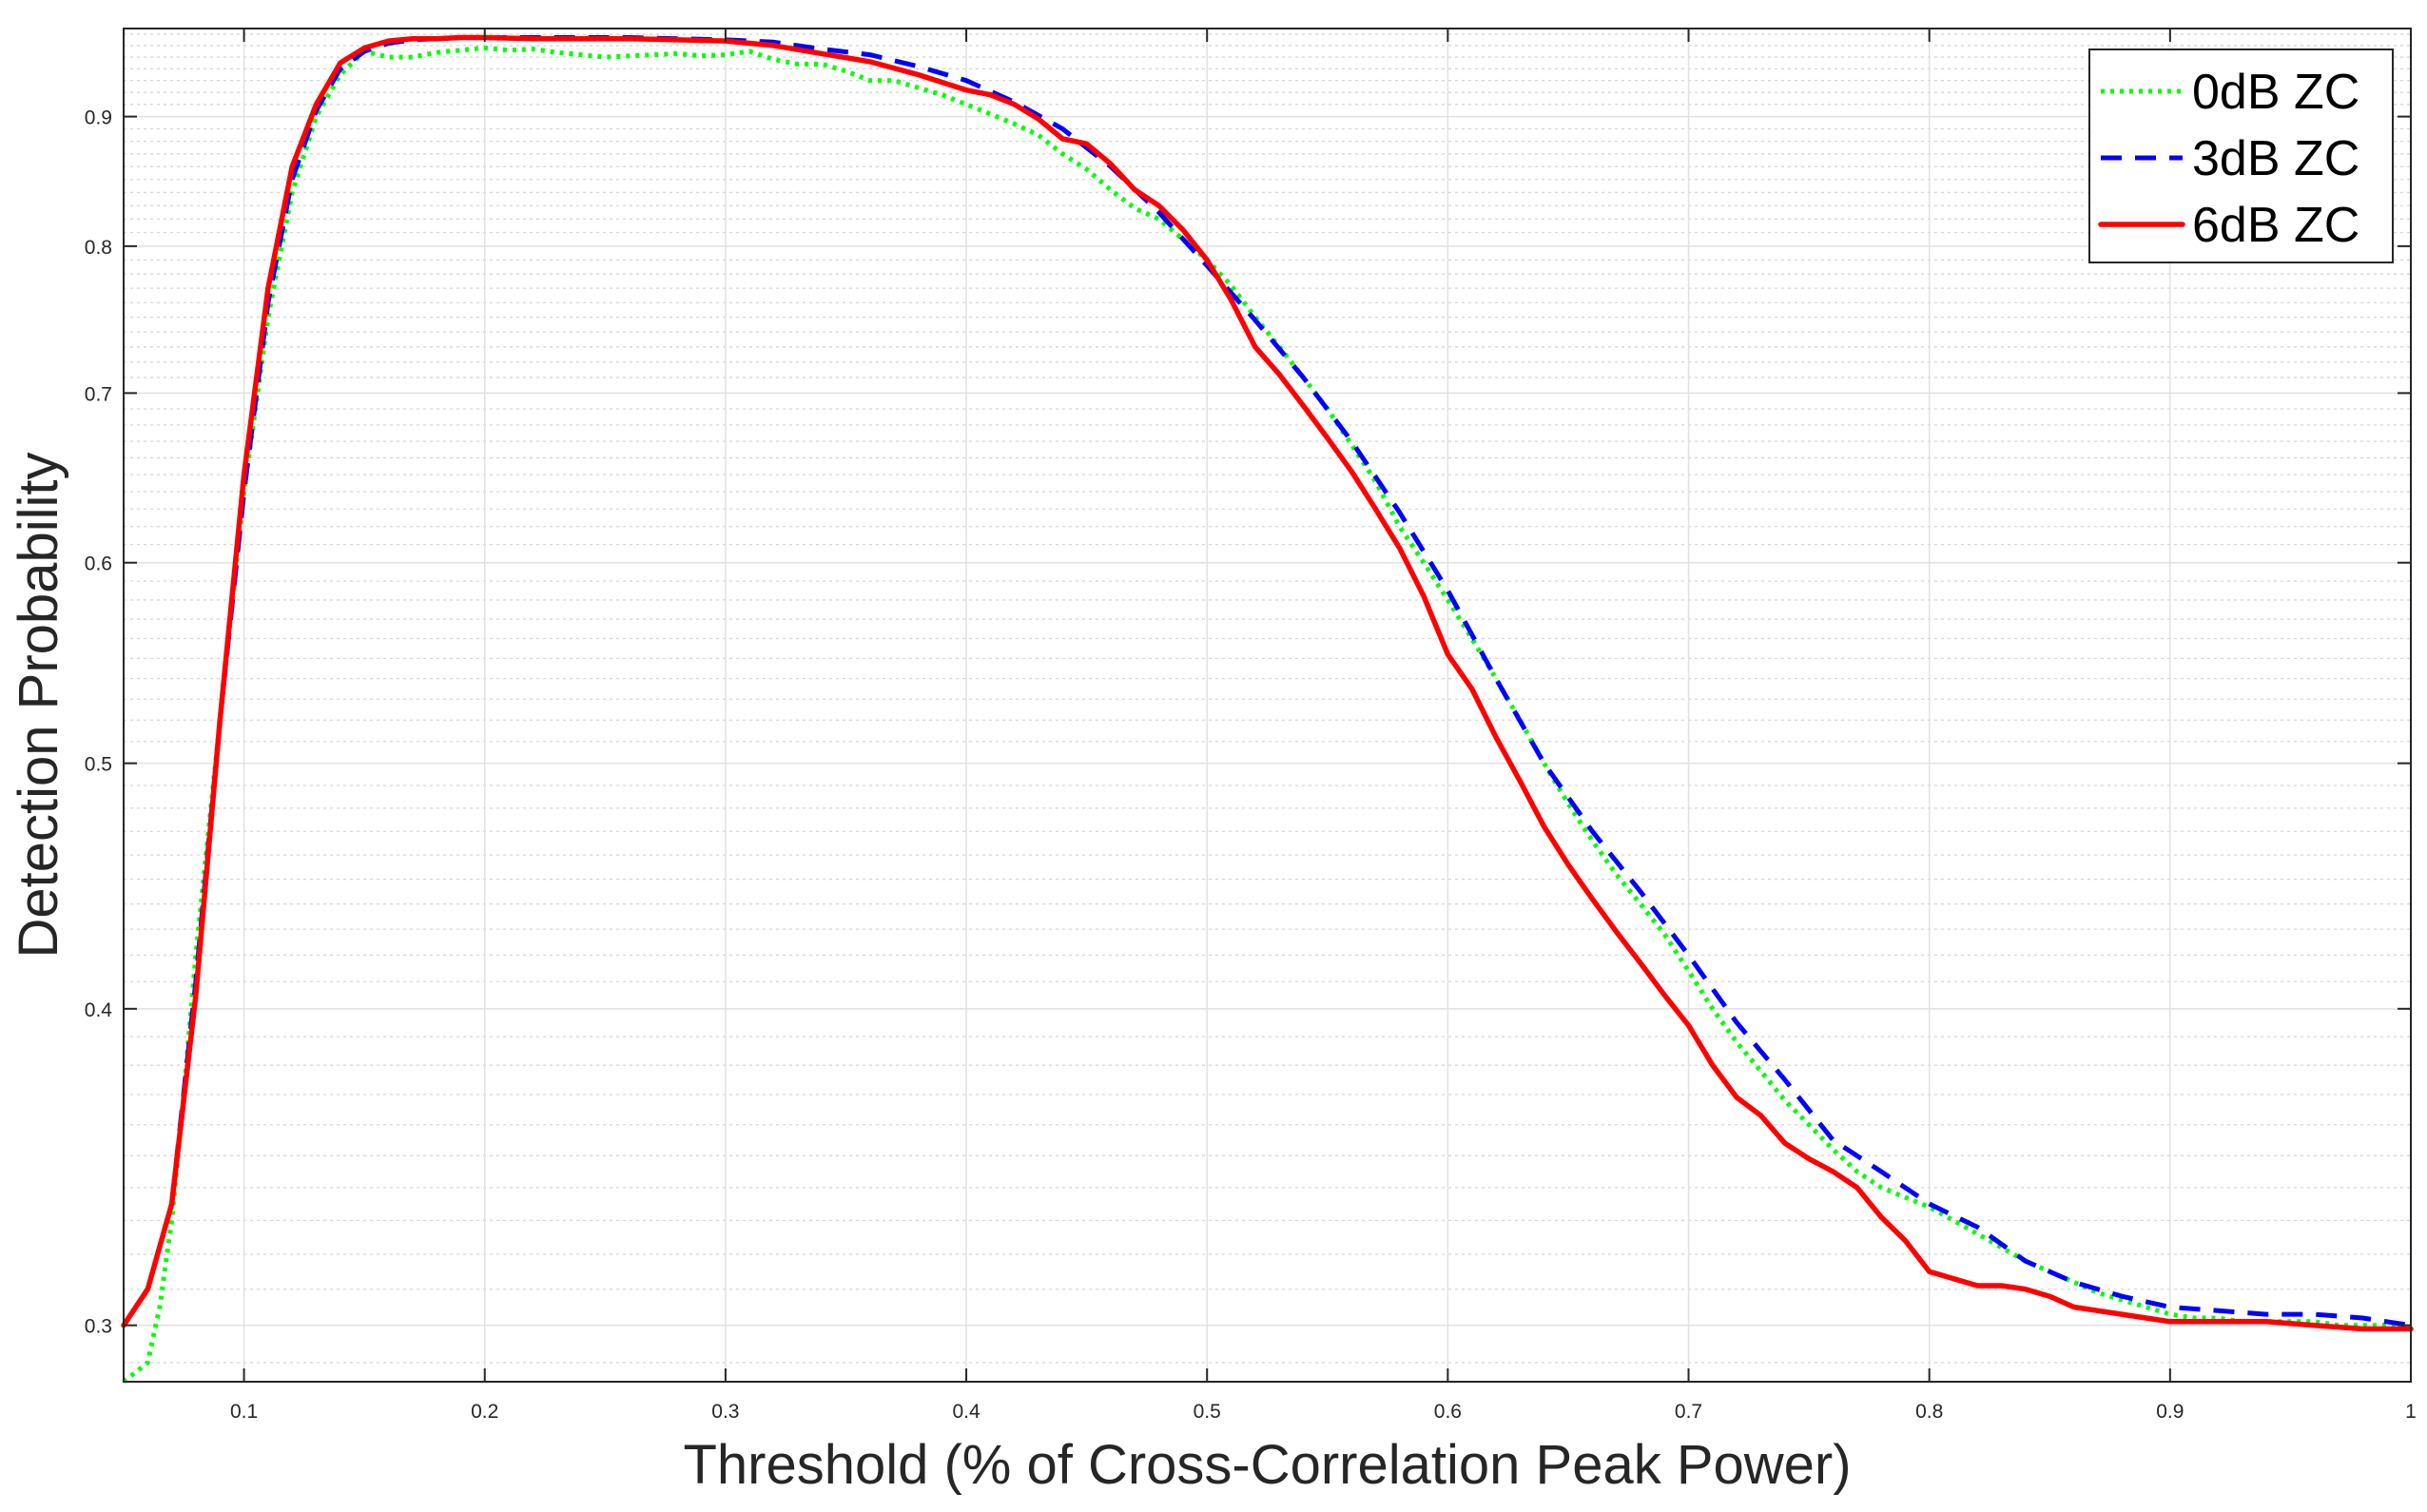 The width and height of the screenshot is (2427, 1512). What do you see at coordinates (99, 248) in the screenshot?
I see `y-tick-label: 0.8` at bounding box center [99, 248].